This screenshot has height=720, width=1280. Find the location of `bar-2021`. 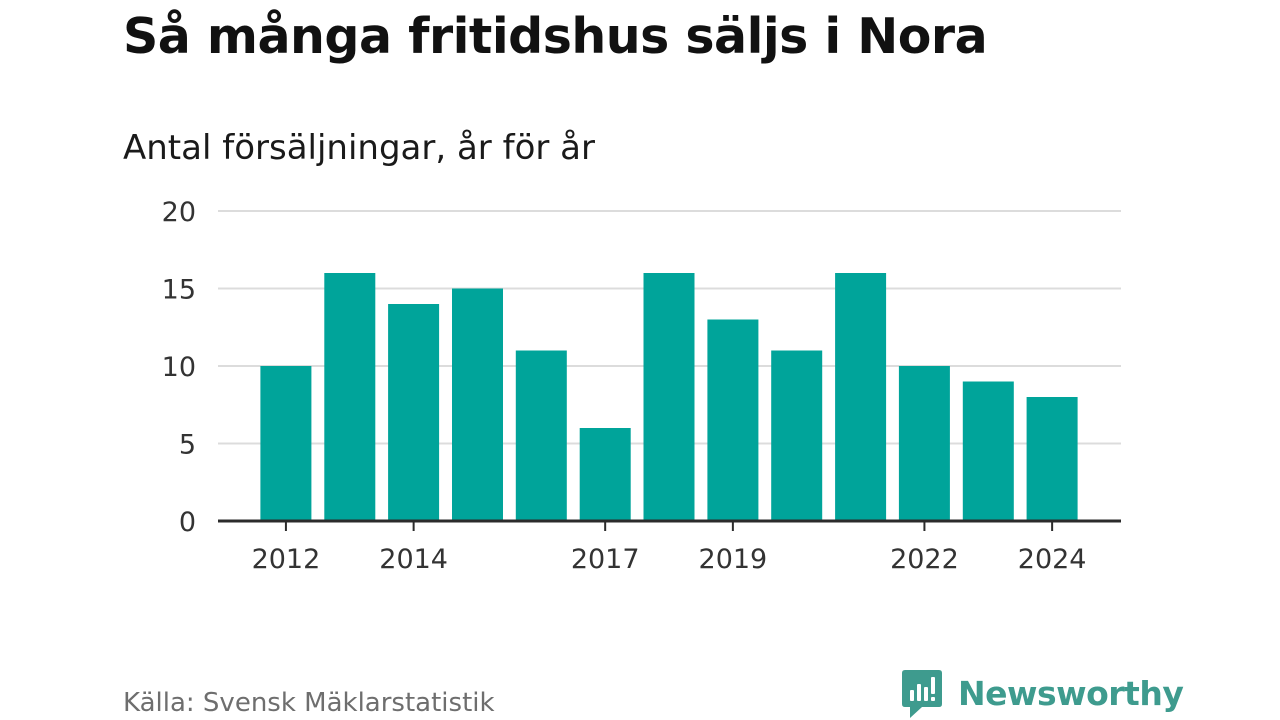

bar-2021 is located at coordinates (861, 397).